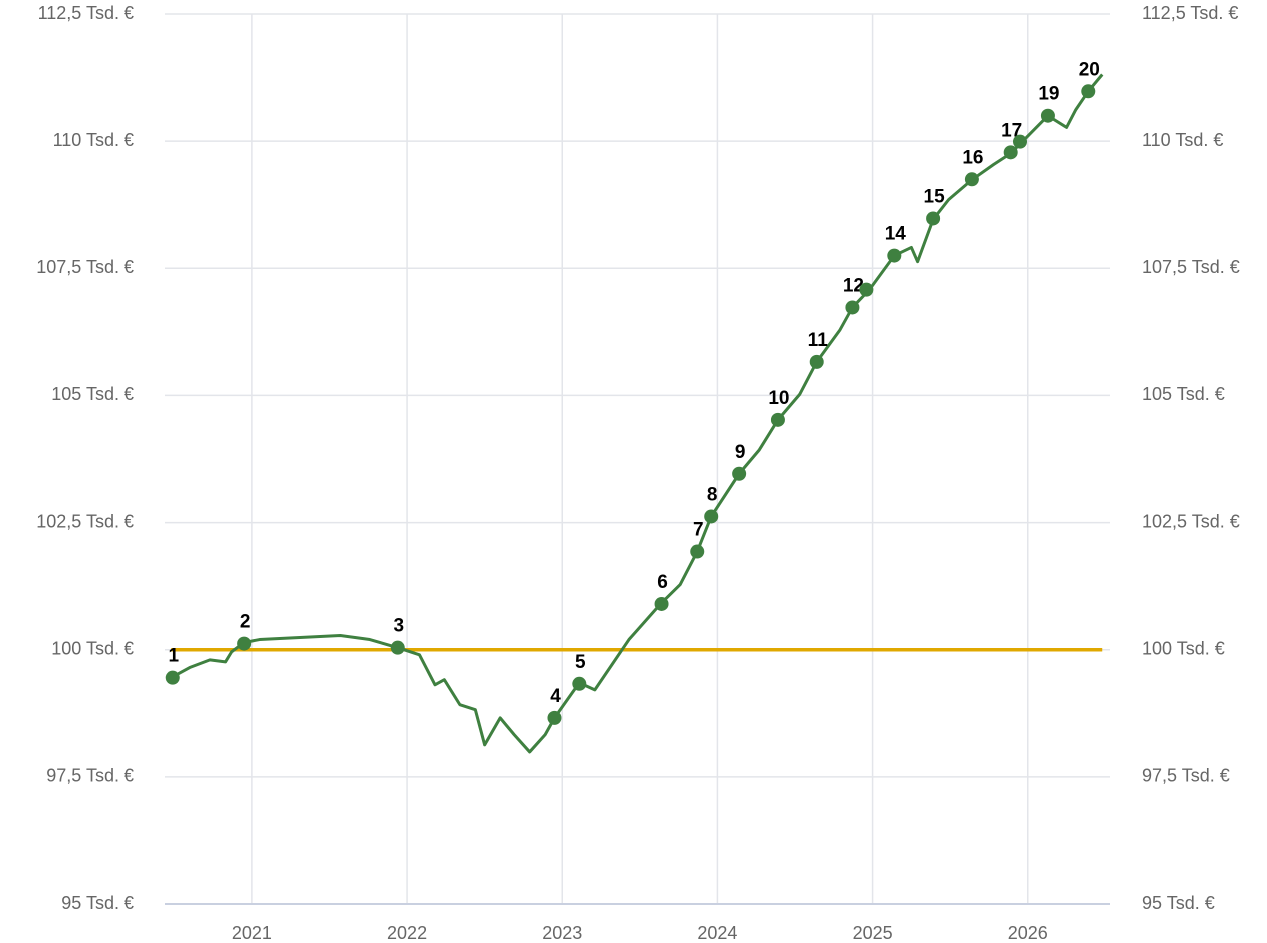  What do you see at coordinates (1183, 648) in the screenshot?
I see `y2-tick-label: 100 Tsd. €` at bounding box center [1183, 648].